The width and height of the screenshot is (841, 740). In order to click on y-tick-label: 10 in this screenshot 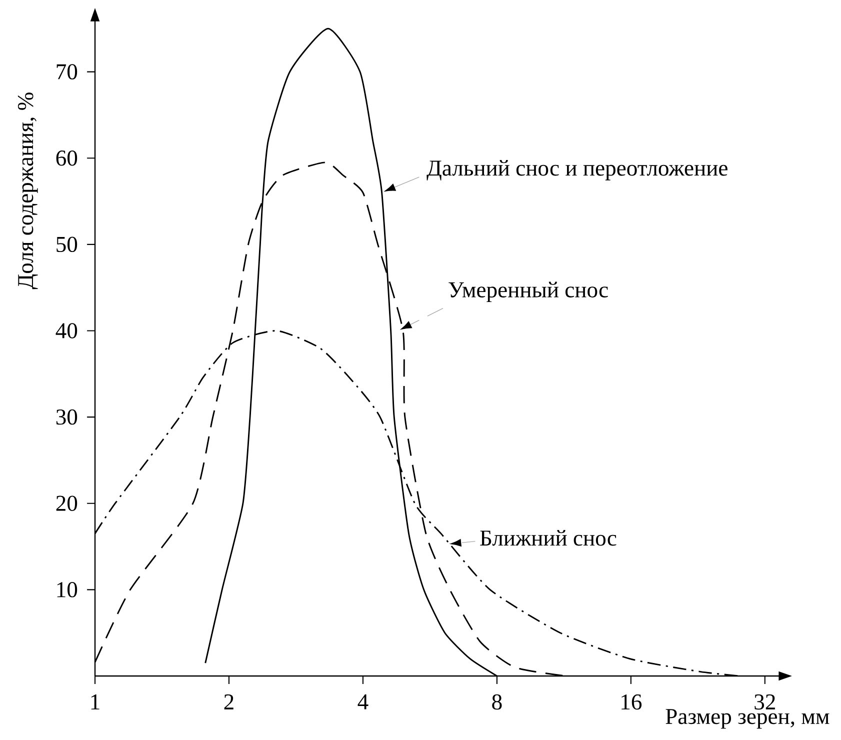, I will do `click(67, 590)`.